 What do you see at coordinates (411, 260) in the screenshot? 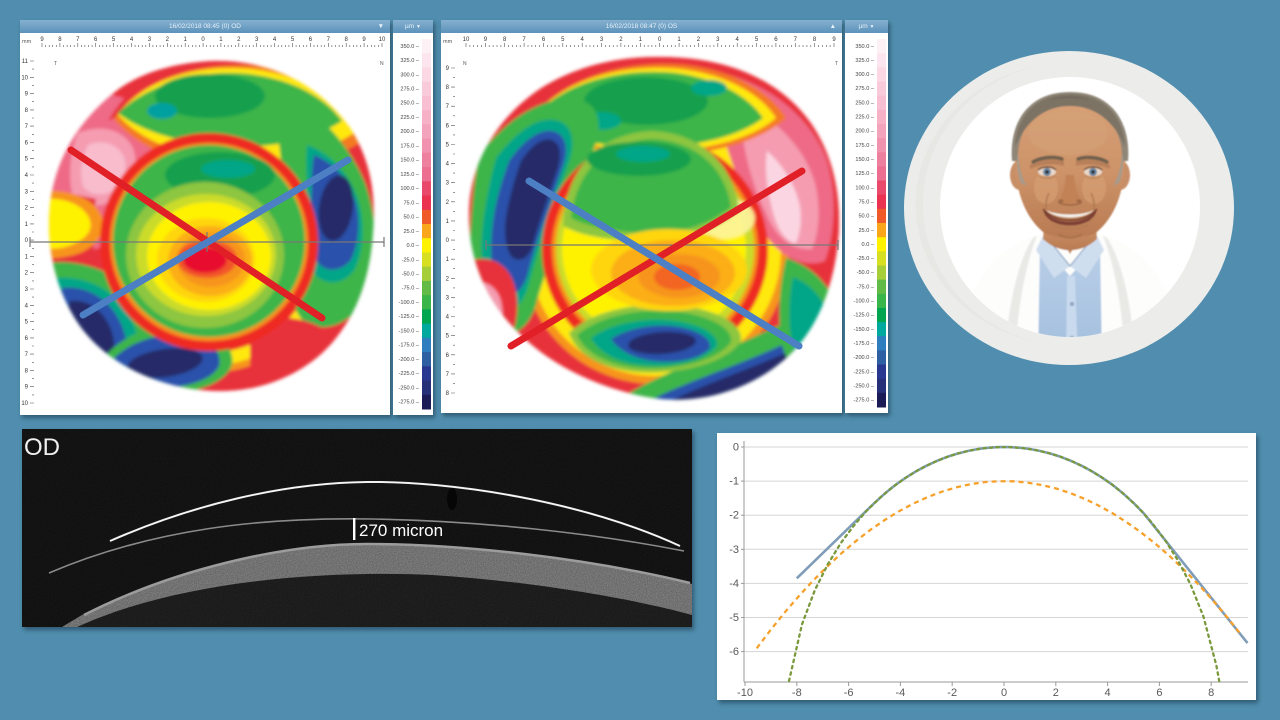
I see `svg-text: -25.0 –` at bounding box center [411, 260].